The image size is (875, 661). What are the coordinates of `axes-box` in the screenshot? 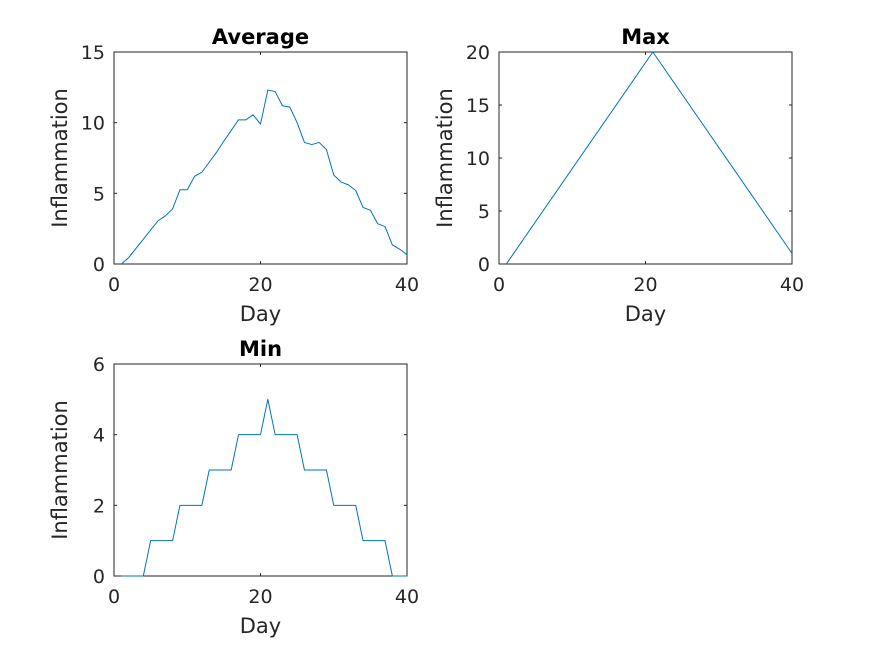 It's located at (260, 158).